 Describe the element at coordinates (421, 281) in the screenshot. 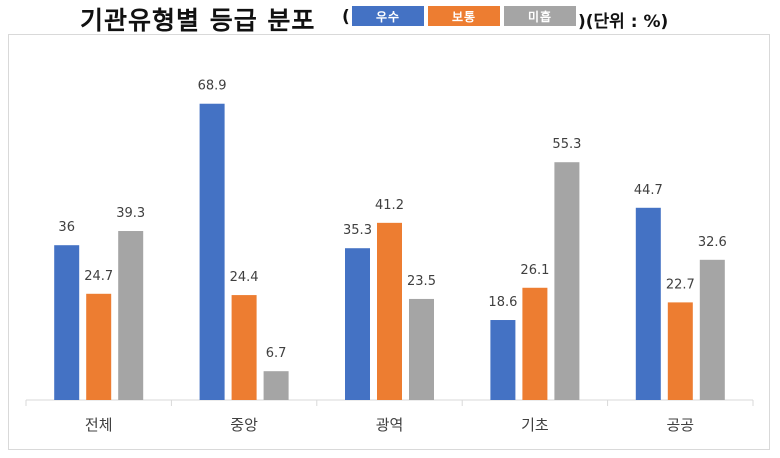

I see `data-label-poor-2: 23.5` at that location.